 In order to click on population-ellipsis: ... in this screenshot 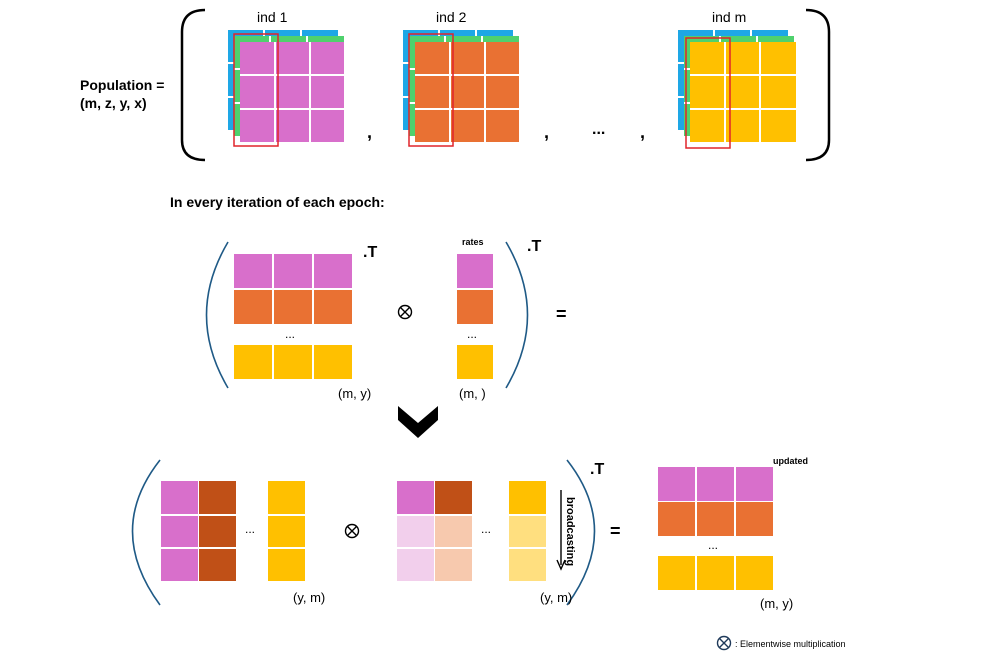, I will do `click(598, 129)`.